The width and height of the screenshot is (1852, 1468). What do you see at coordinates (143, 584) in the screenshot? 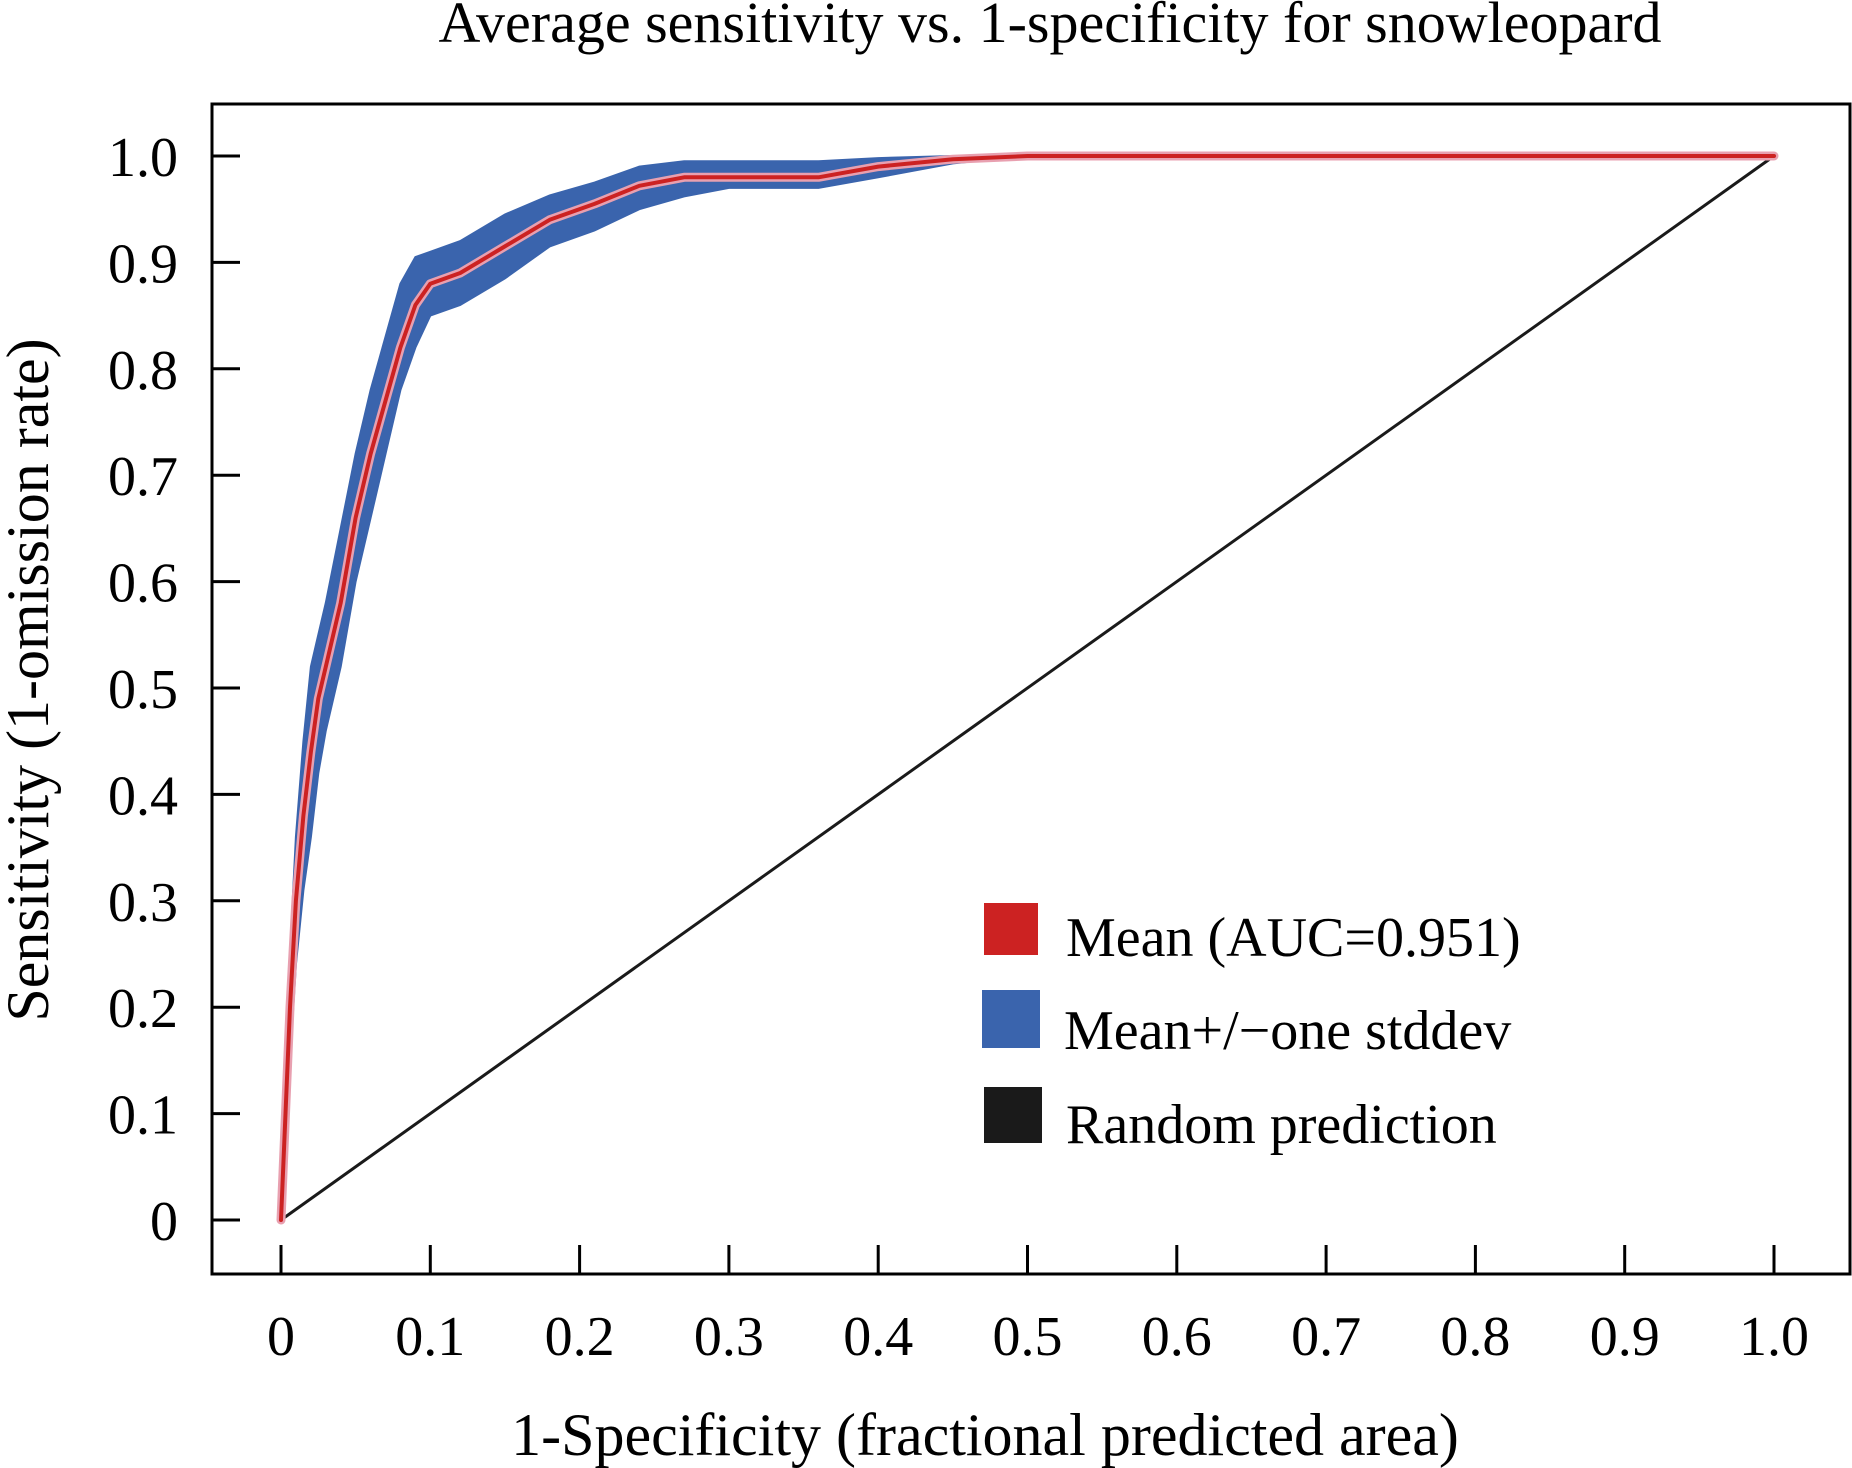
I see `y-tick-label: 0.6` at bounding box center [143, 584].